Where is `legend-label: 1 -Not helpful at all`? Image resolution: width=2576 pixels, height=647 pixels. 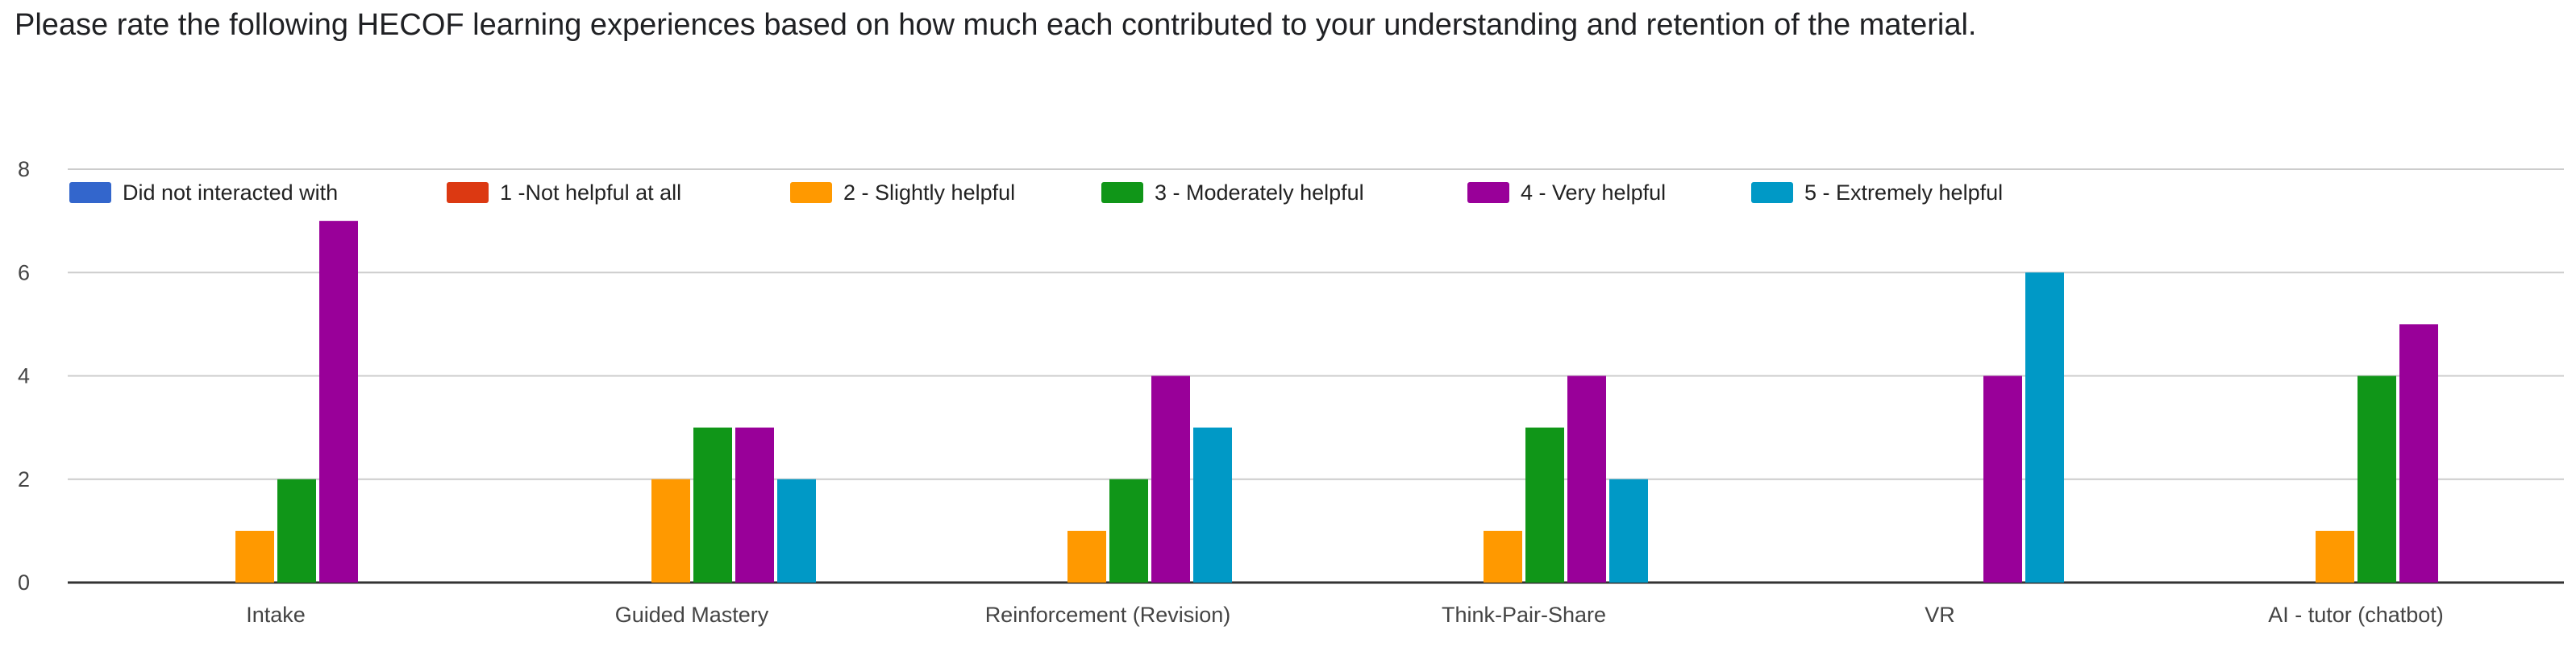
legend-label: 1 -Not helpful at all is located at coordinates (590, 192).